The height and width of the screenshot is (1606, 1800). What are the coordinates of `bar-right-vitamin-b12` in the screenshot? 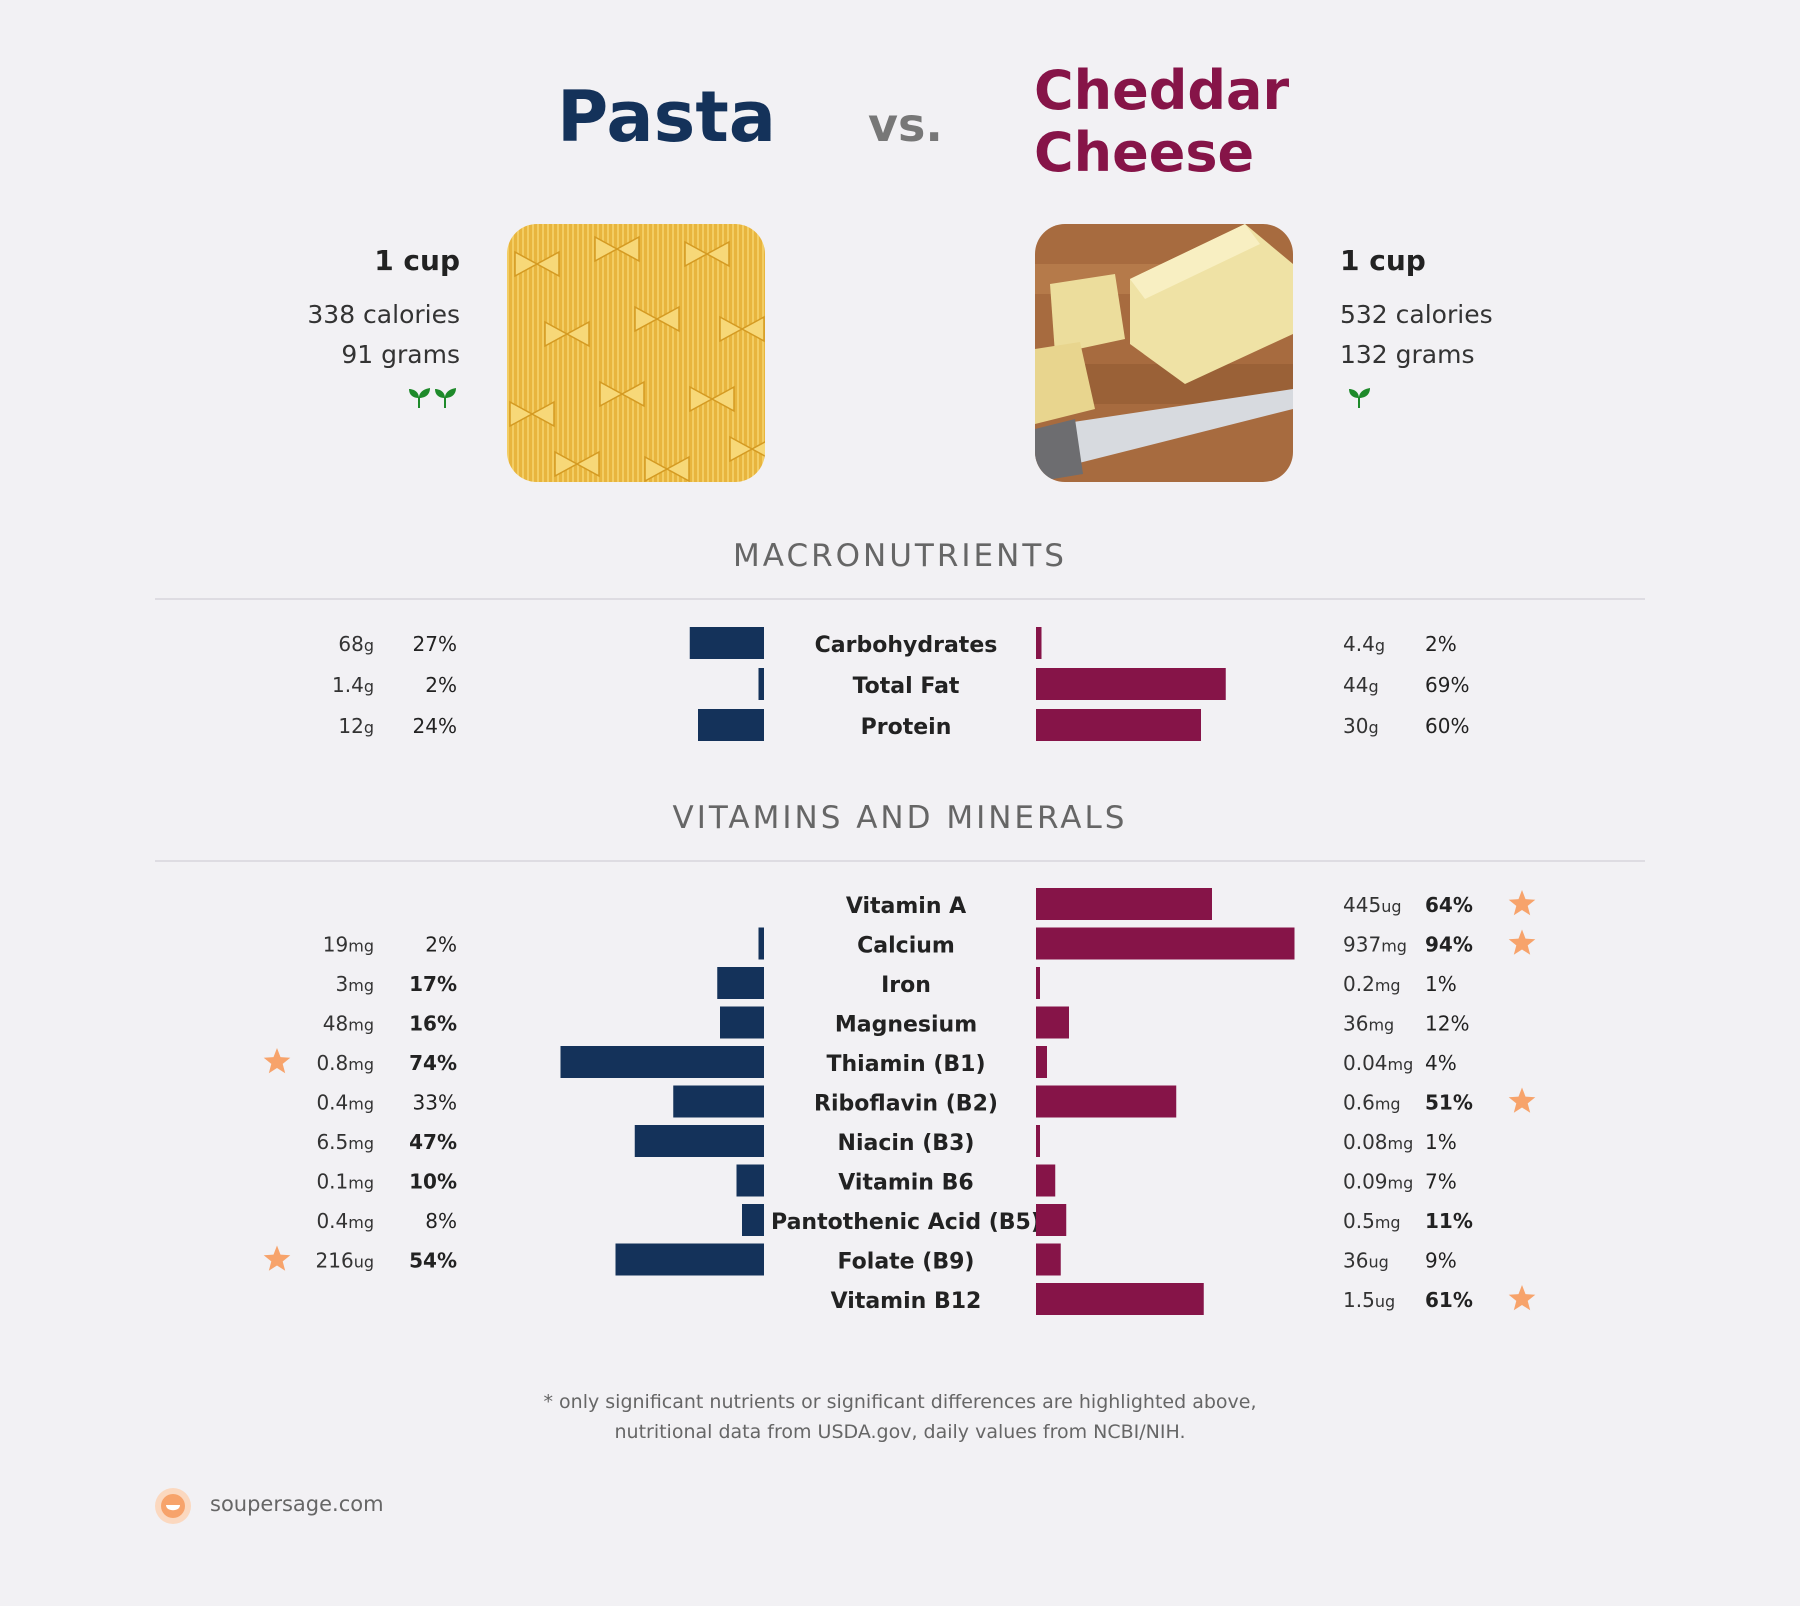 It's located at (1120, 1299).